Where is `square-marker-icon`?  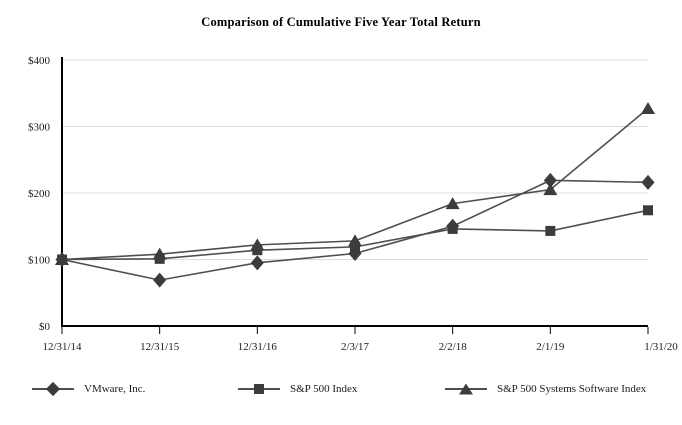
square-marker-icon is located at coordinates (259, 389).